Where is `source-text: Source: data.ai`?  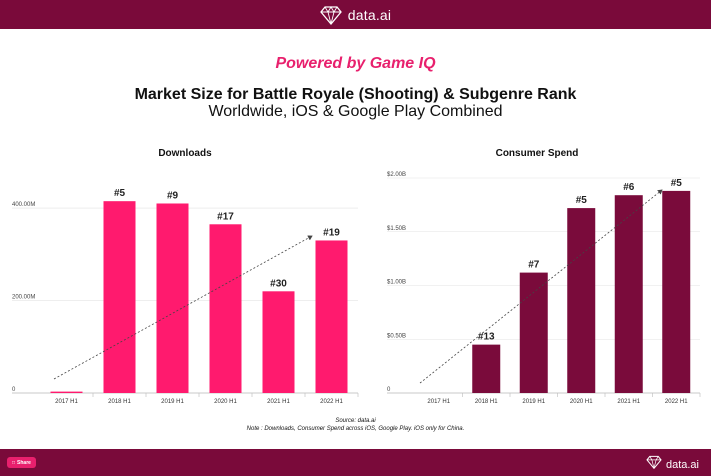 source-text: Source: data.ai is located at coordinates (355, 421).